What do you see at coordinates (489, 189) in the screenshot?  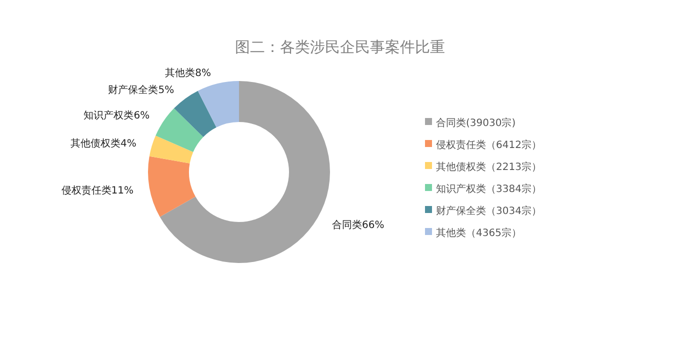 I see `legend-label: 知识产权类（3384宗）` at bounding box center [489, 189].